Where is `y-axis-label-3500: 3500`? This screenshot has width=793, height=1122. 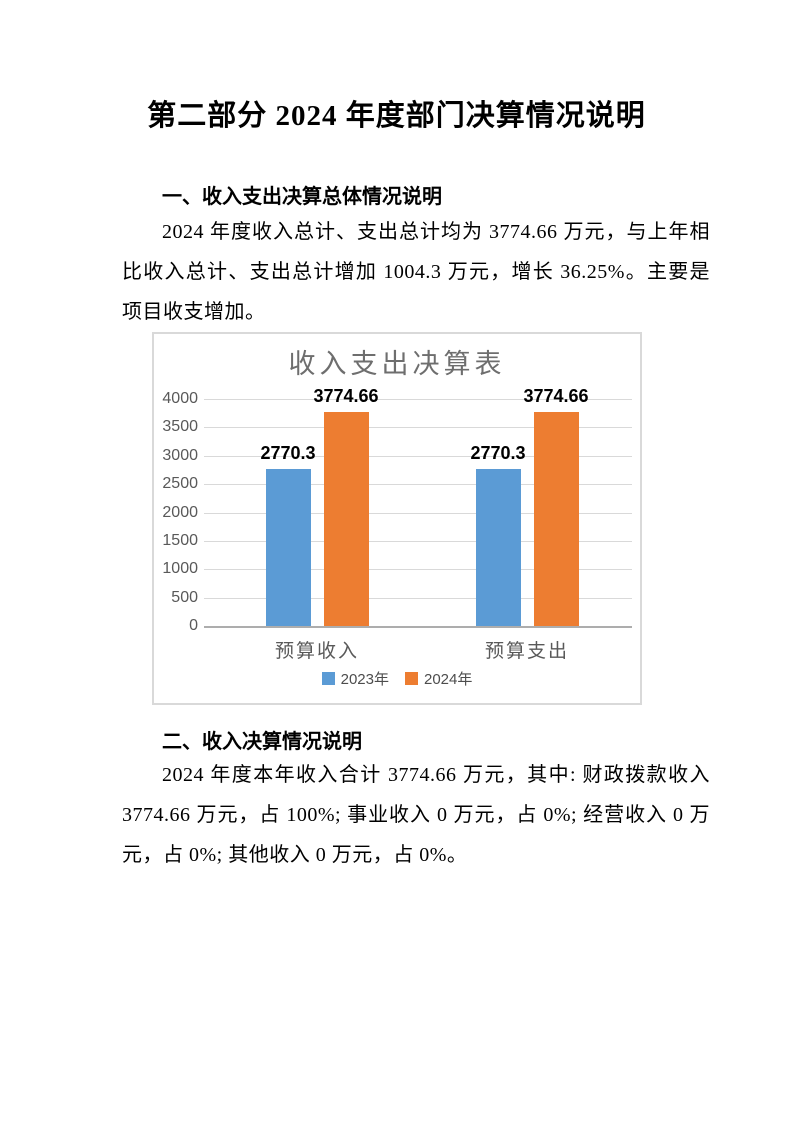 y-axis-label-3500: 3500 is located at coordinates (180, 427).